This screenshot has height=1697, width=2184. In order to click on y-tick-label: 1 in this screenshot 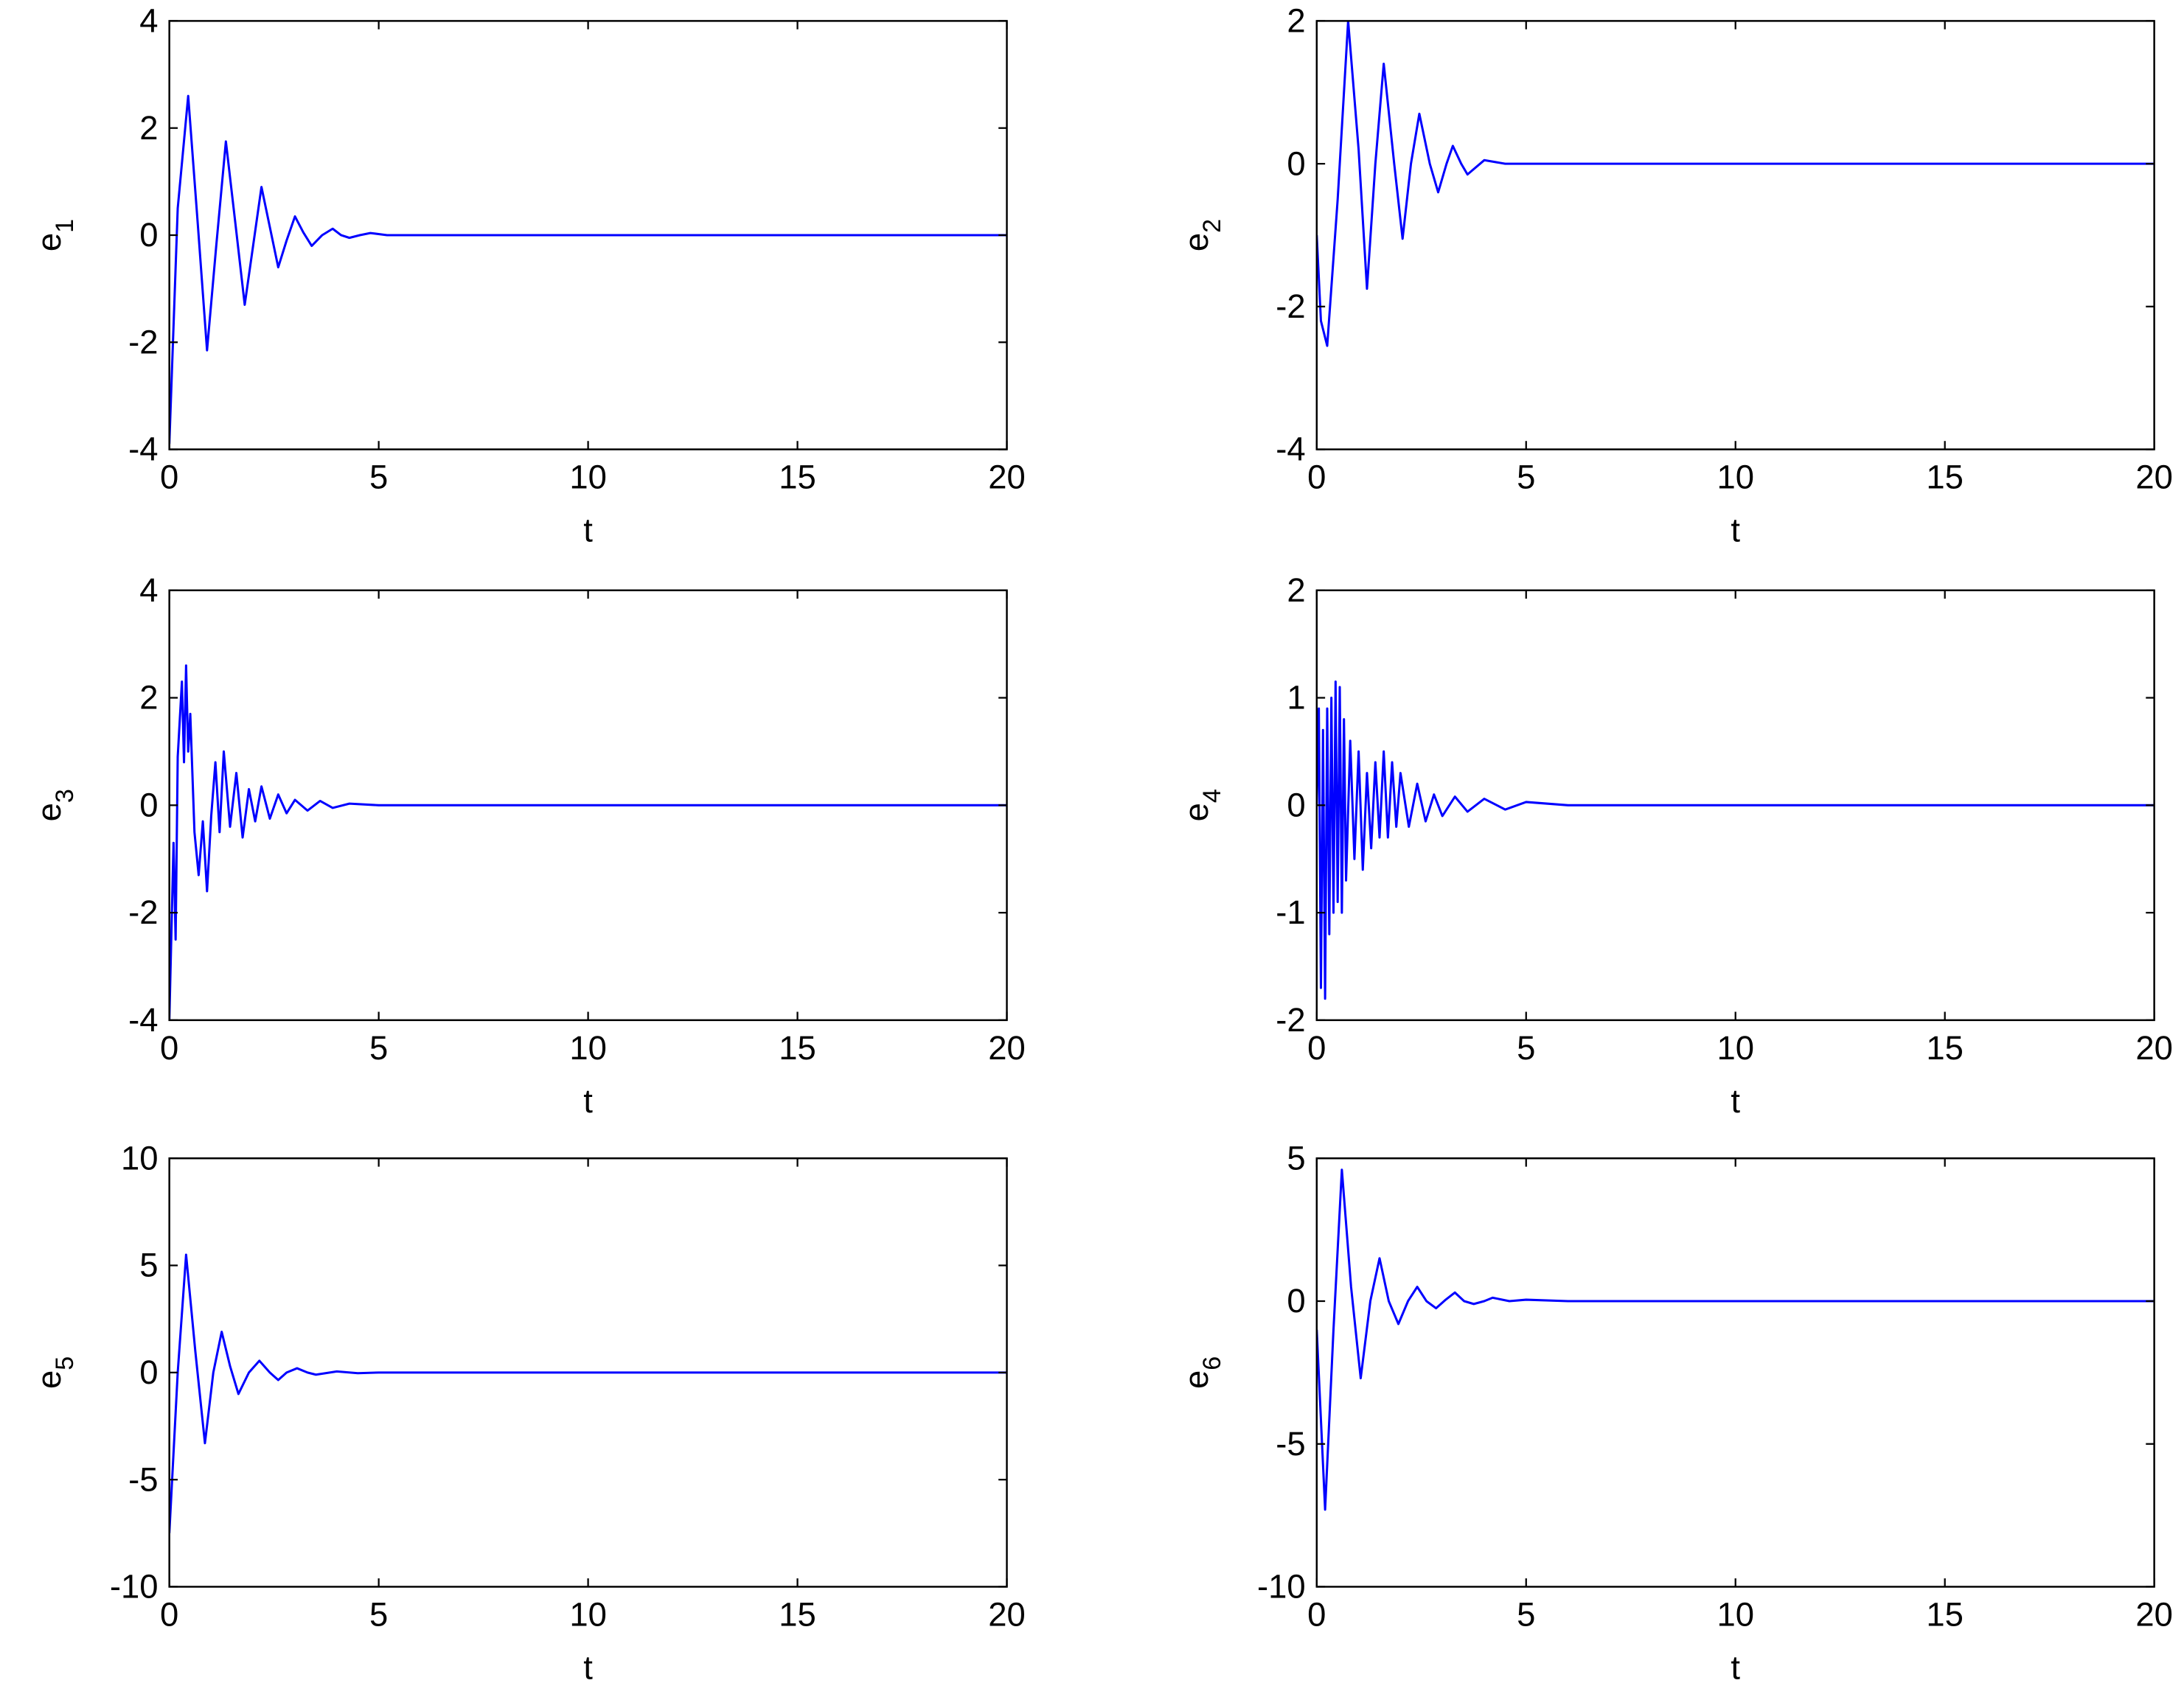, I will do `click(1296, 698)`.